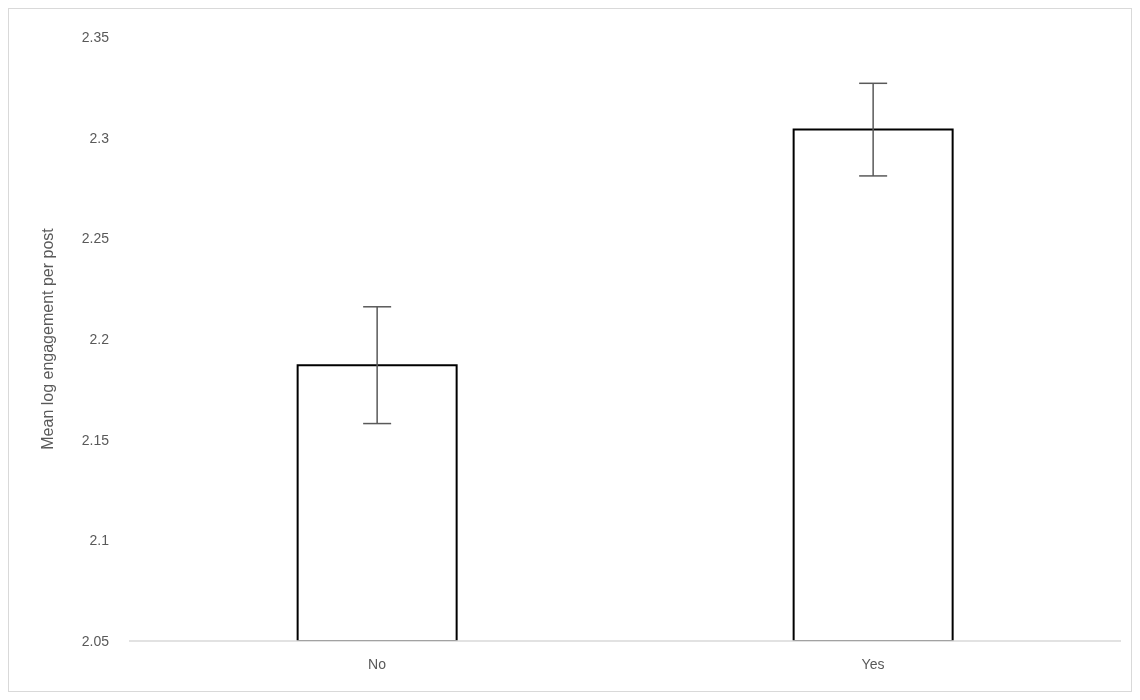 This screenshot has width=1140, height=700. What do you see at coordinates (47, 338) in the screenshot?
I see `y-axis-title: Mean log engagement per post` at bounding box center [47, 338].